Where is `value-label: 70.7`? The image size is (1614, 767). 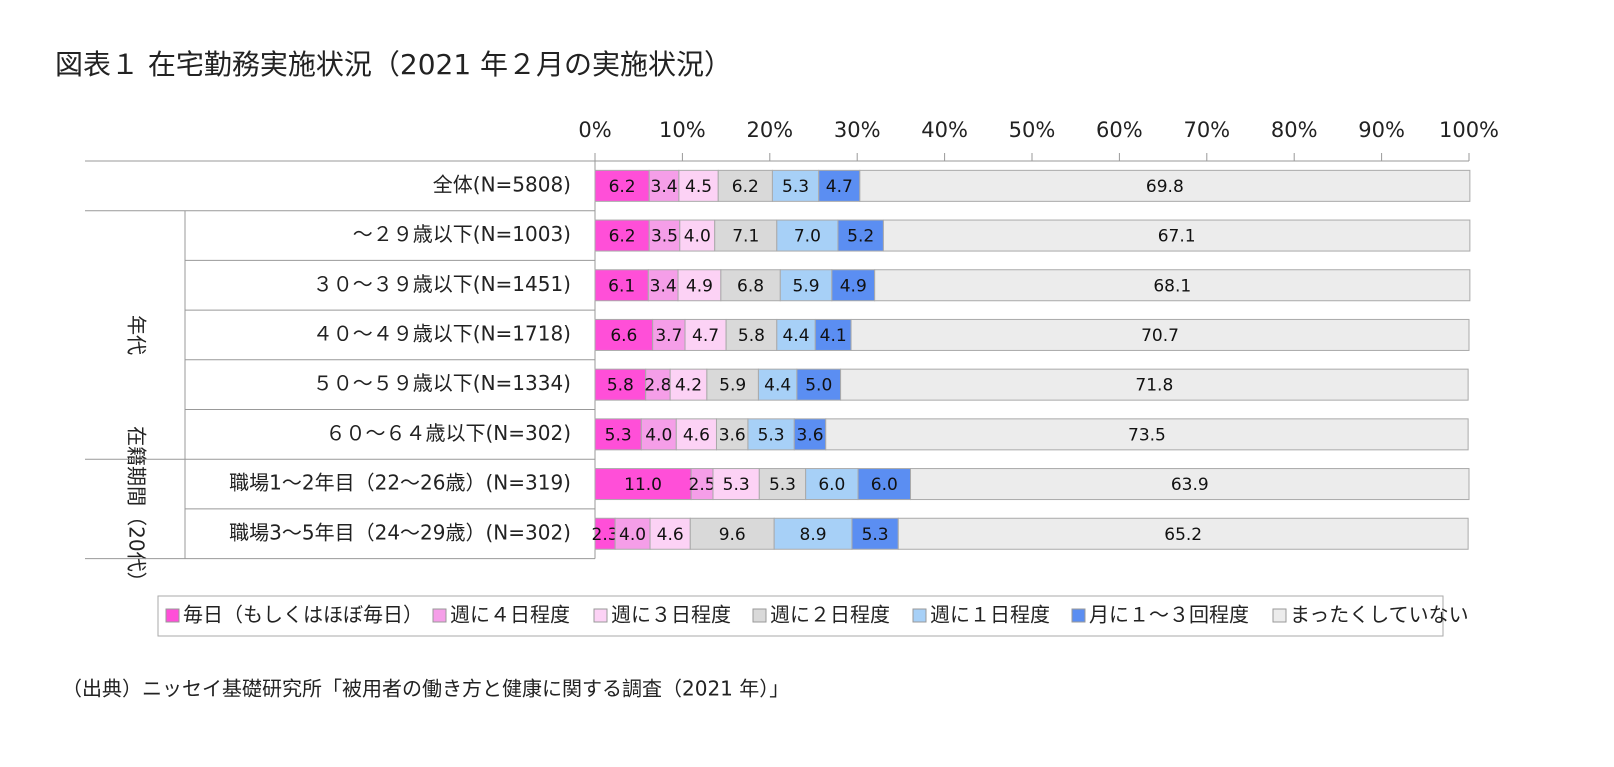
value-label: 70.7 is located at coordinates (1160, 336).